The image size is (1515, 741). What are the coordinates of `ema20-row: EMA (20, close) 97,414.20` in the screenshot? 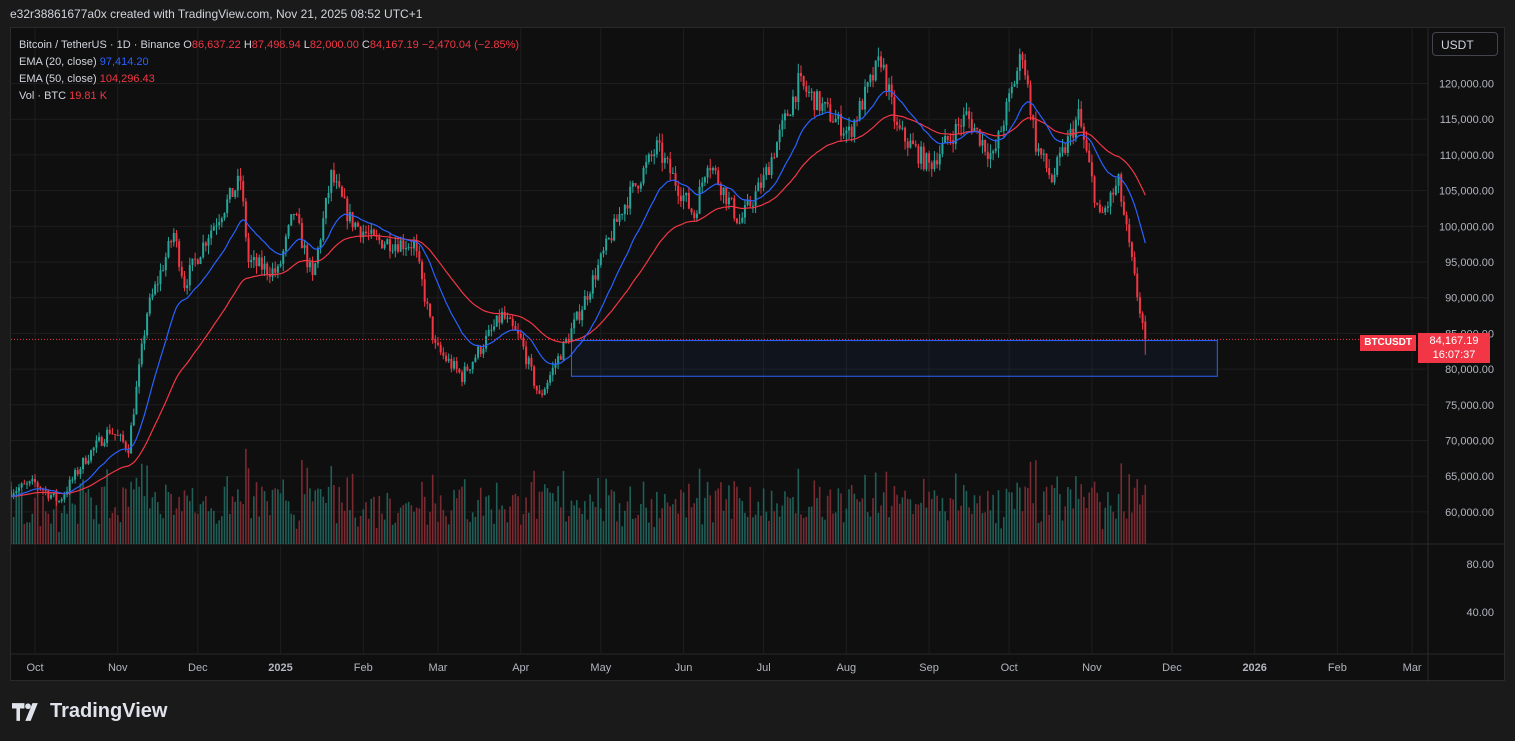 It's located at (84, 62).